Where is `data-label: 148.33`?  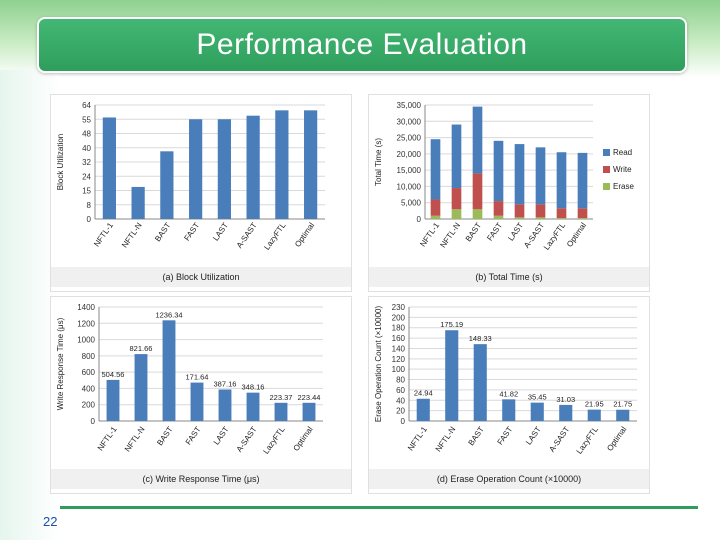 data-label: 148.33 is located at coordinates (480, 338).